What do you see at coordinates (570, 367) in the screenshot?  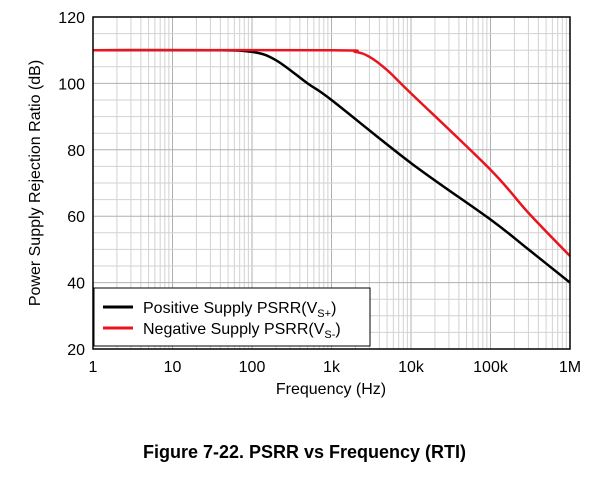 I see `x-tick-label: 1M` at bounding box center [570, 367].